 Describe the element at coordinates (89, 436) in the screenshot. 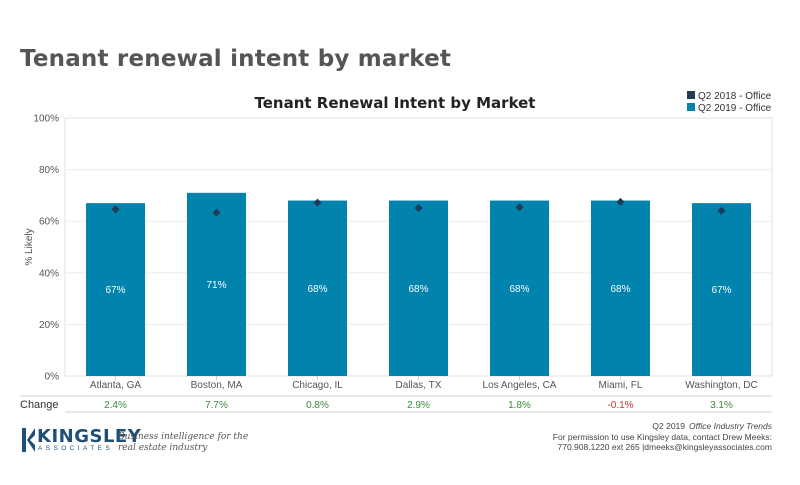

I see `brand-name: KINGSLEY` at that location.